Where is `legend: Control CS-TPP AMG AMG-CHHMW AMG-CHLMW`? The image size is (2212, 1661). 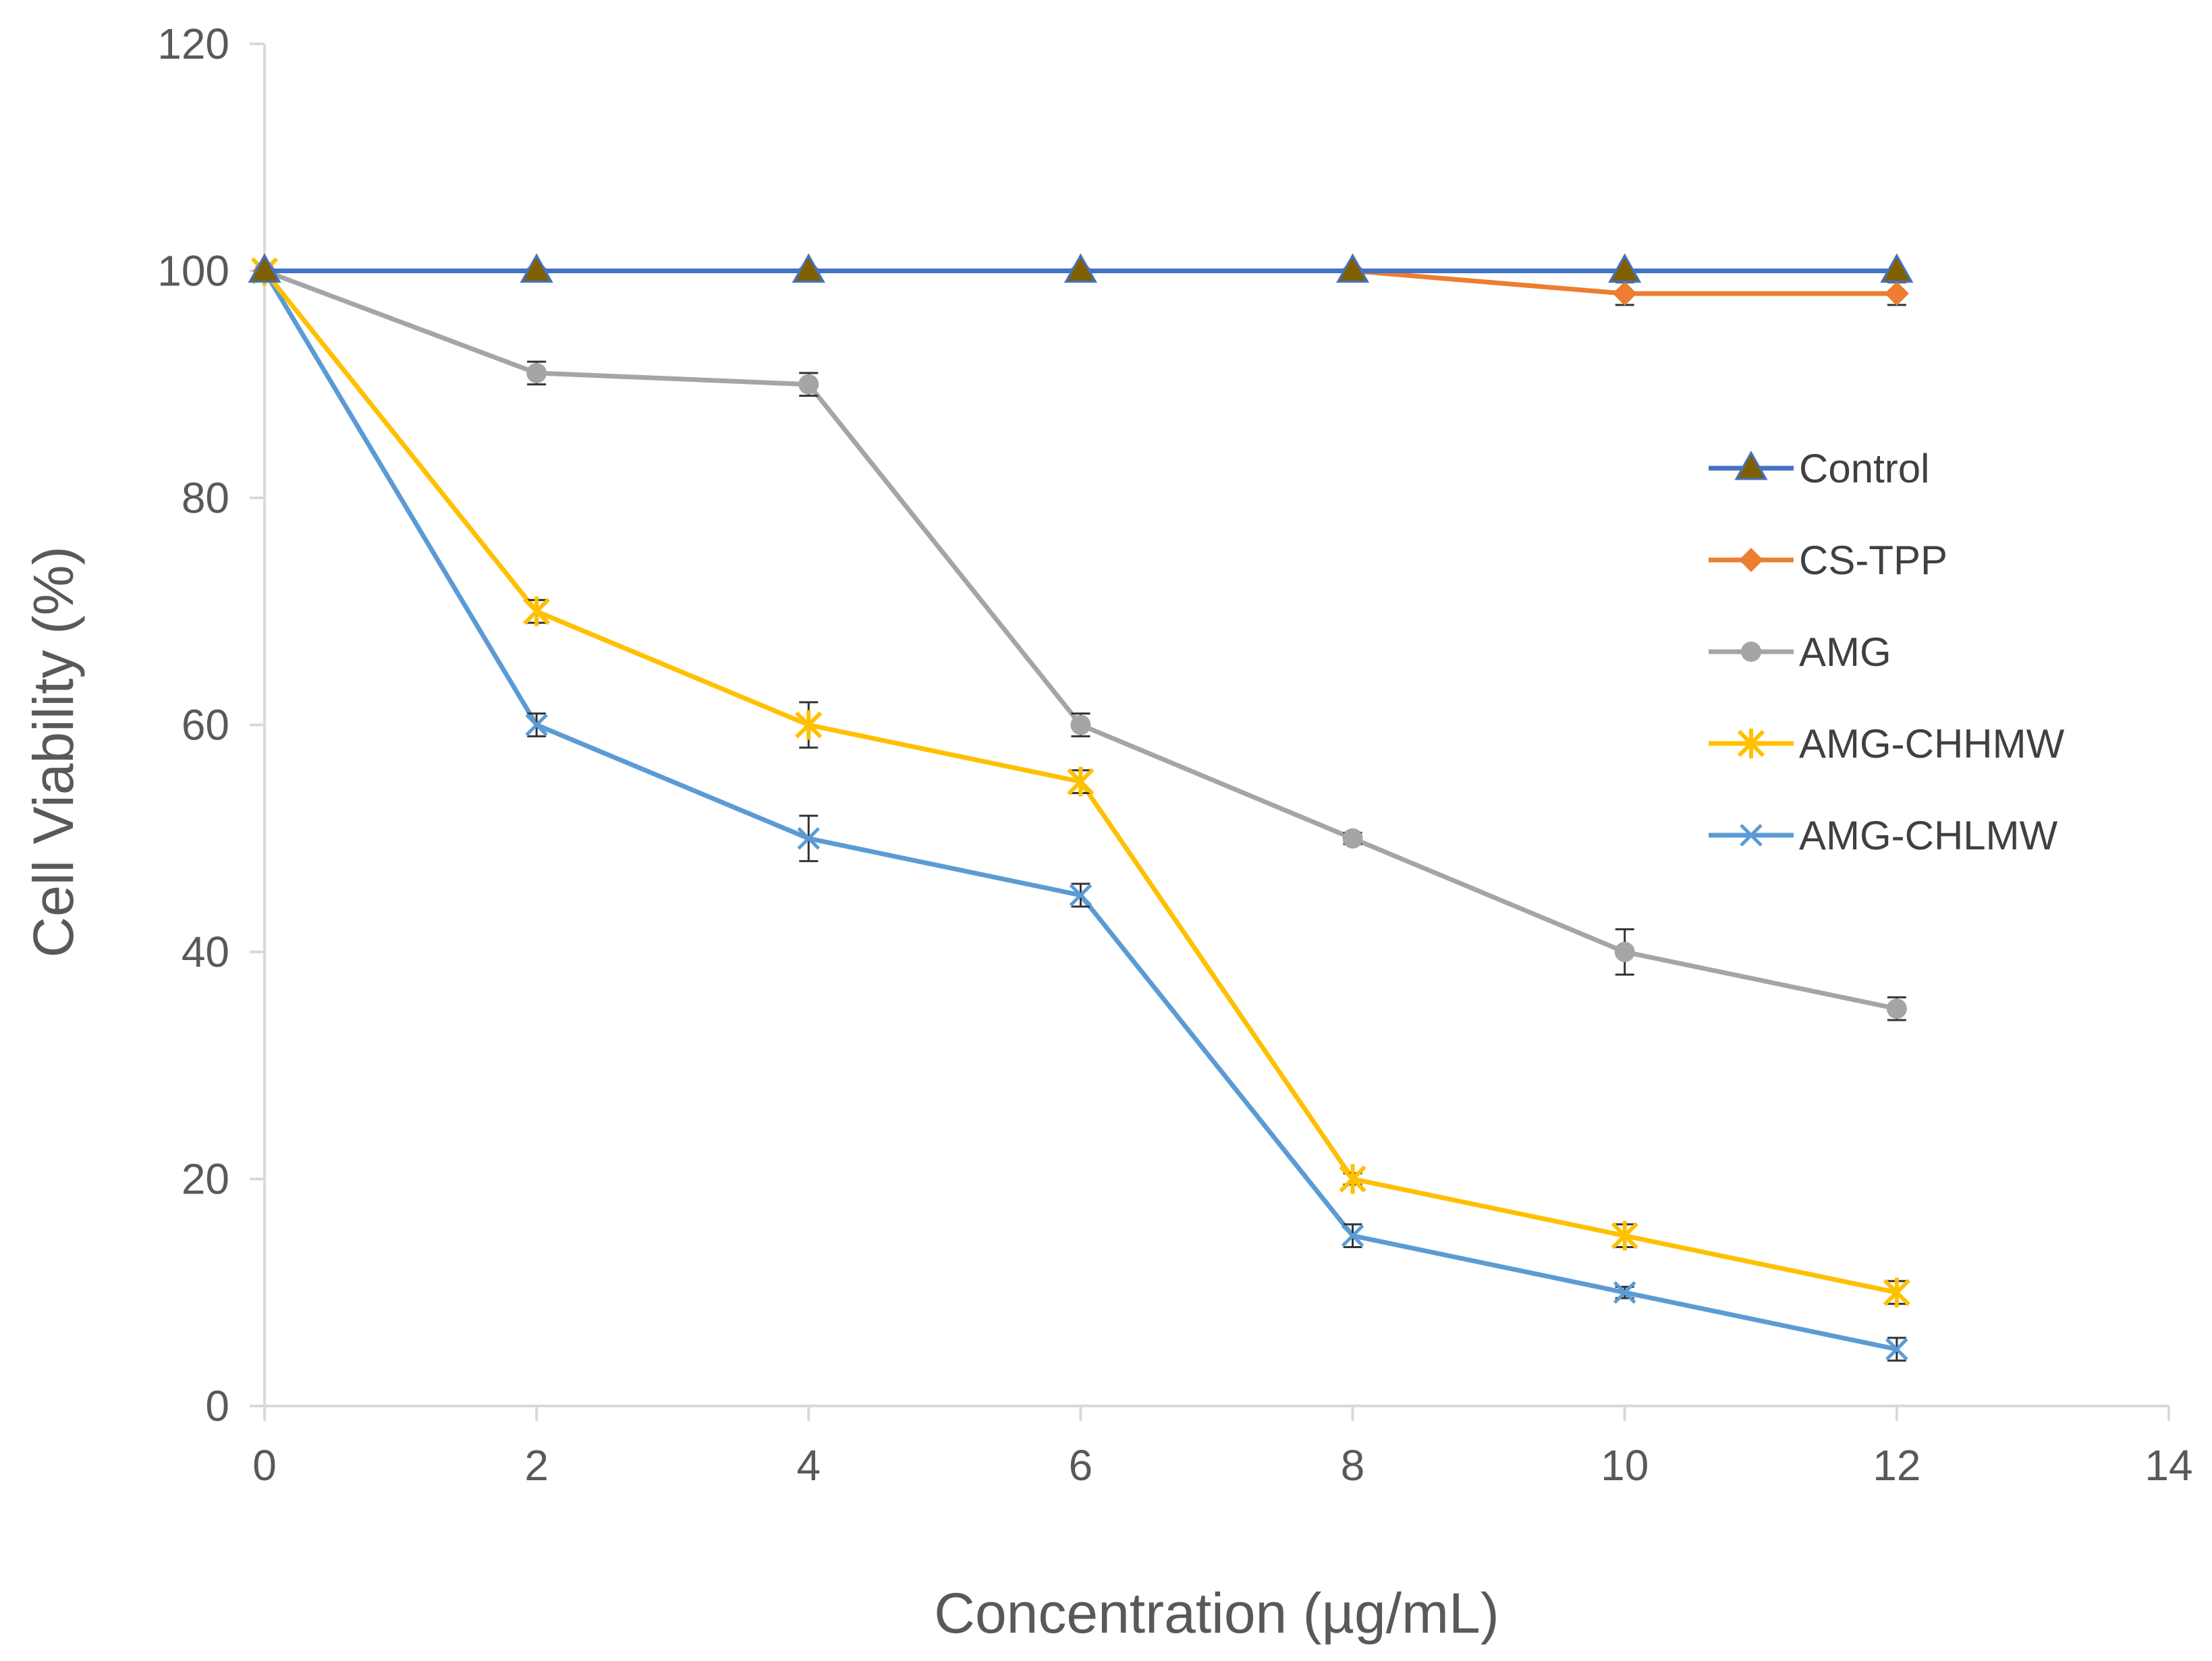 legend: Control CS-TPP AMG AMG-CHHMW AMG-CHLMW is located at coordinates (1887, 652).